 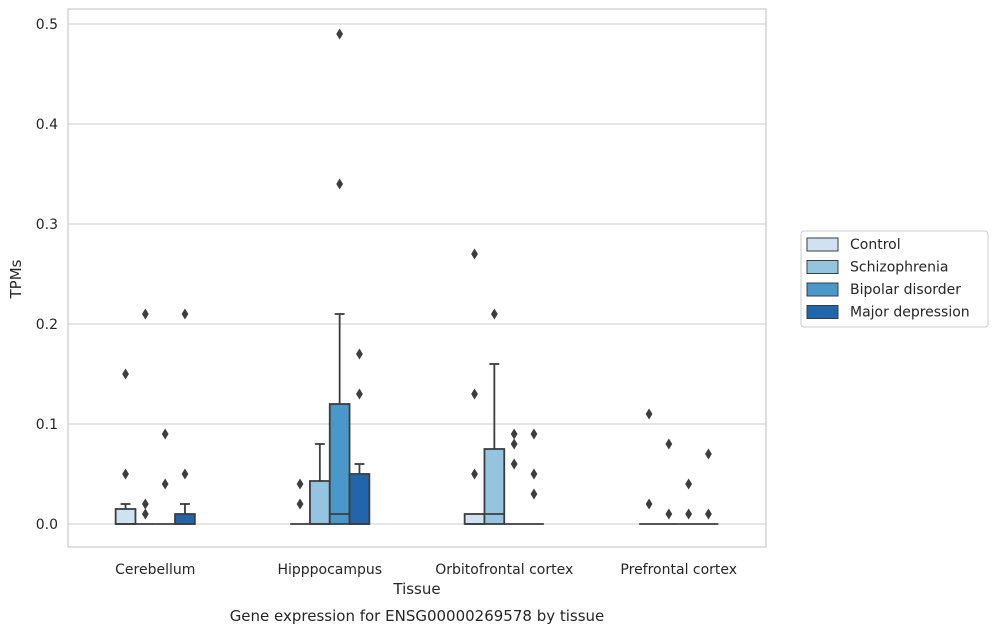 I want to click on x-tick-label: Orbitofrontal cortex, so click(x=504, y=570).